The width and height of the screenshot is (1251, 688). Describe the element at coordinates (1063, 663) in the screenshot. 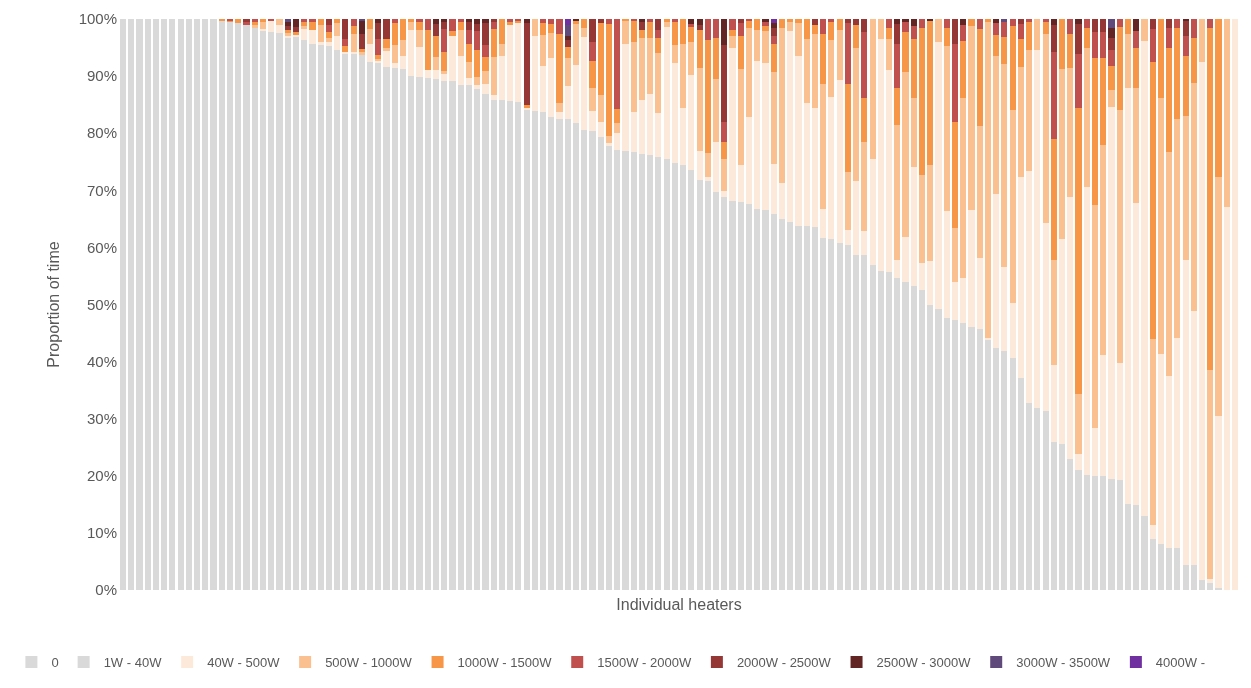

I see `legend-label: 3000W - 3500W` at that location.